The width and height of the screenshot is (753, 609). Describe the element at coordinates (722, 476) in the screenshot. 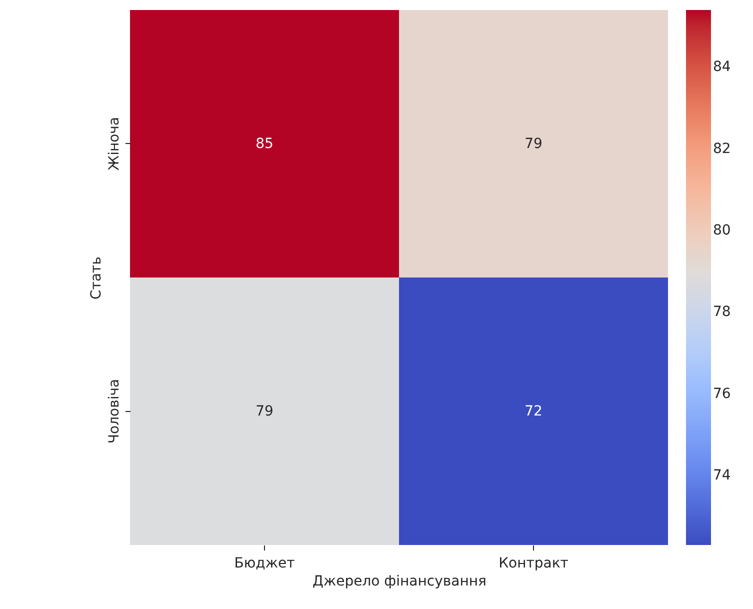

I see `color-bar-label: 74` at that location.